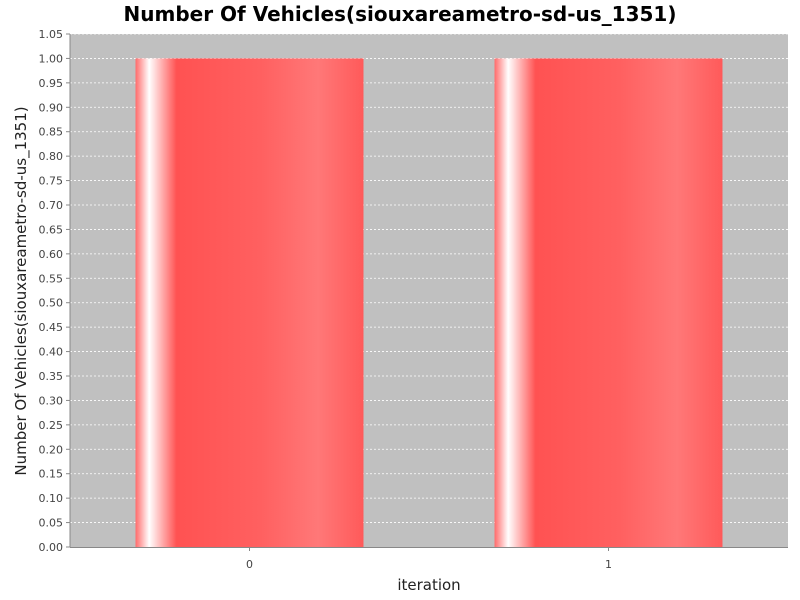  What do you see at coordinates (51, 547) in the screenshot?
I see `y-tick-label: 0.00` at bounding box center [51, 547].